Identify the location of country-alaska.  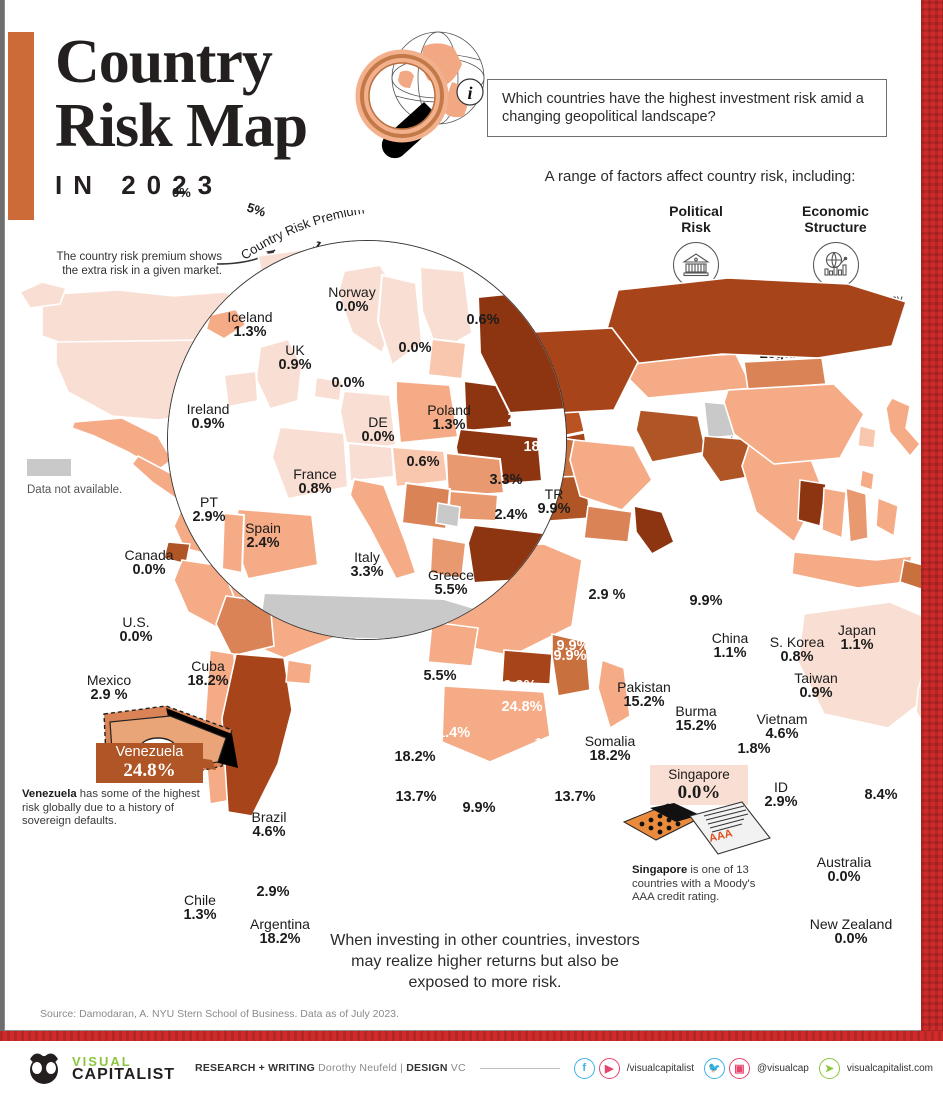
(43, 295).